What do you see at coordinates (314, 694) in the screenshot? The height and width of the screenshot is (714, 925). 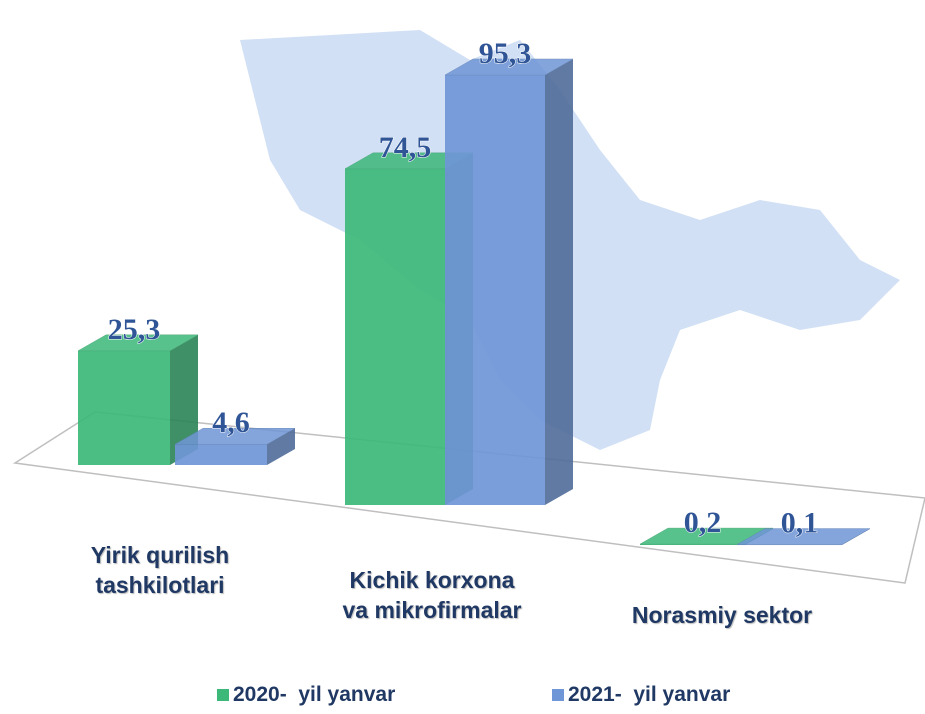 I see `legend-label: 2020- yil yanvar` at bounding box center [314, 694].